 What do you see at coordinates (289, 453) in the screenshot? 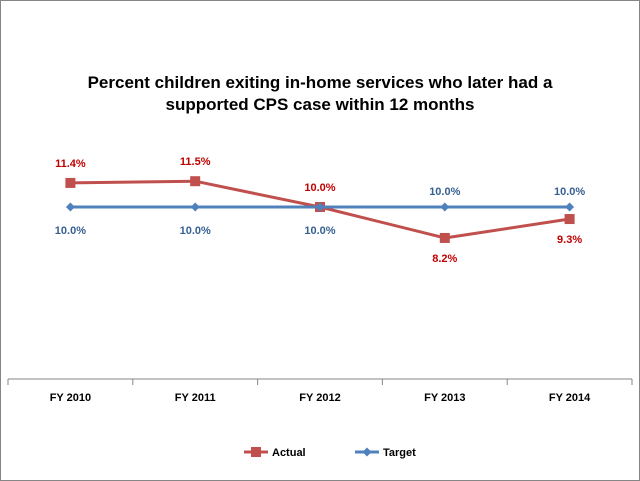
I see `legend-actual-label: Actual` at bounding box center [289, 453].